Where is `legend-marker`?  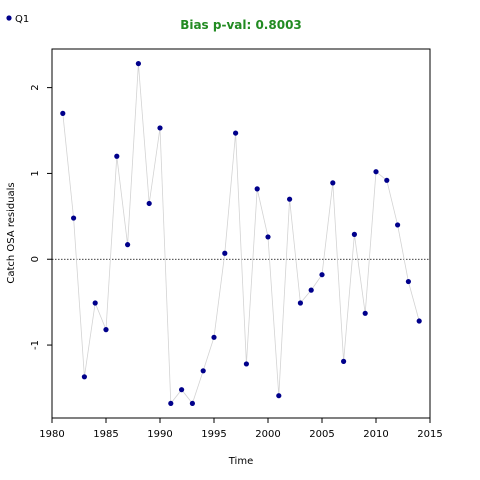
legend-marker is located at coordinates (9, 18).